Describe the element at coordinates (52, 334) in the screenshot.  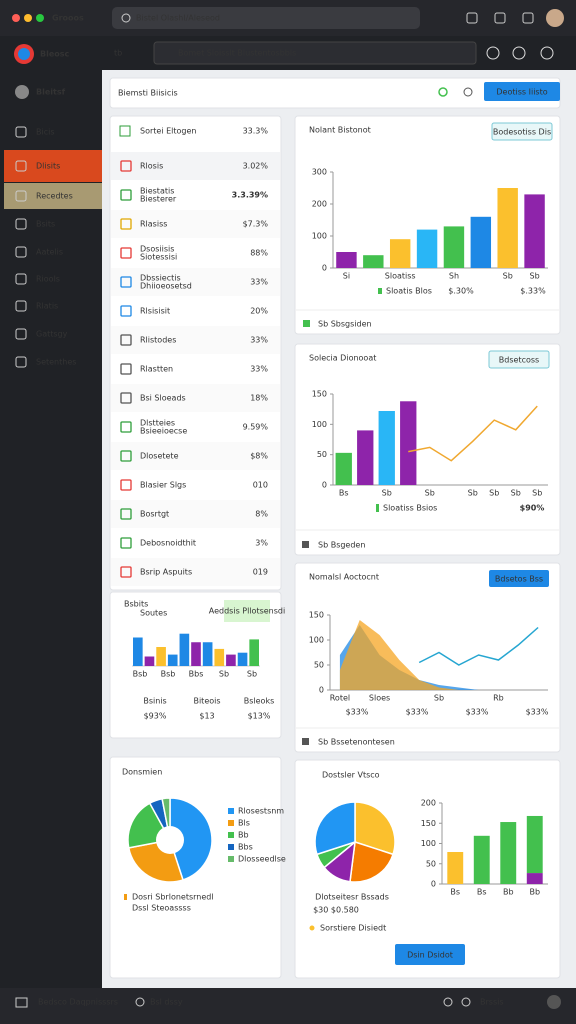
I see `nav-item: Gattsgy` at that location.